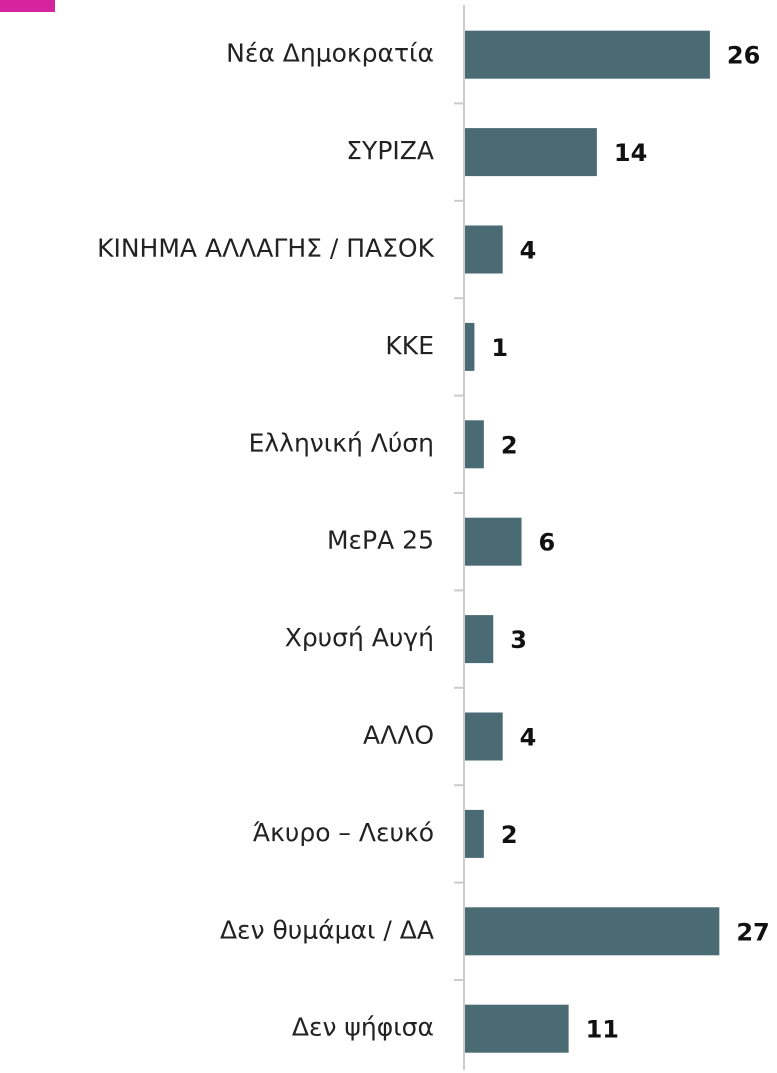 The height and width of the screenshot is (1073, 777). Describe the element at coordinates (518, 640) in the screenshot. I see `value-label: 3` at that location.